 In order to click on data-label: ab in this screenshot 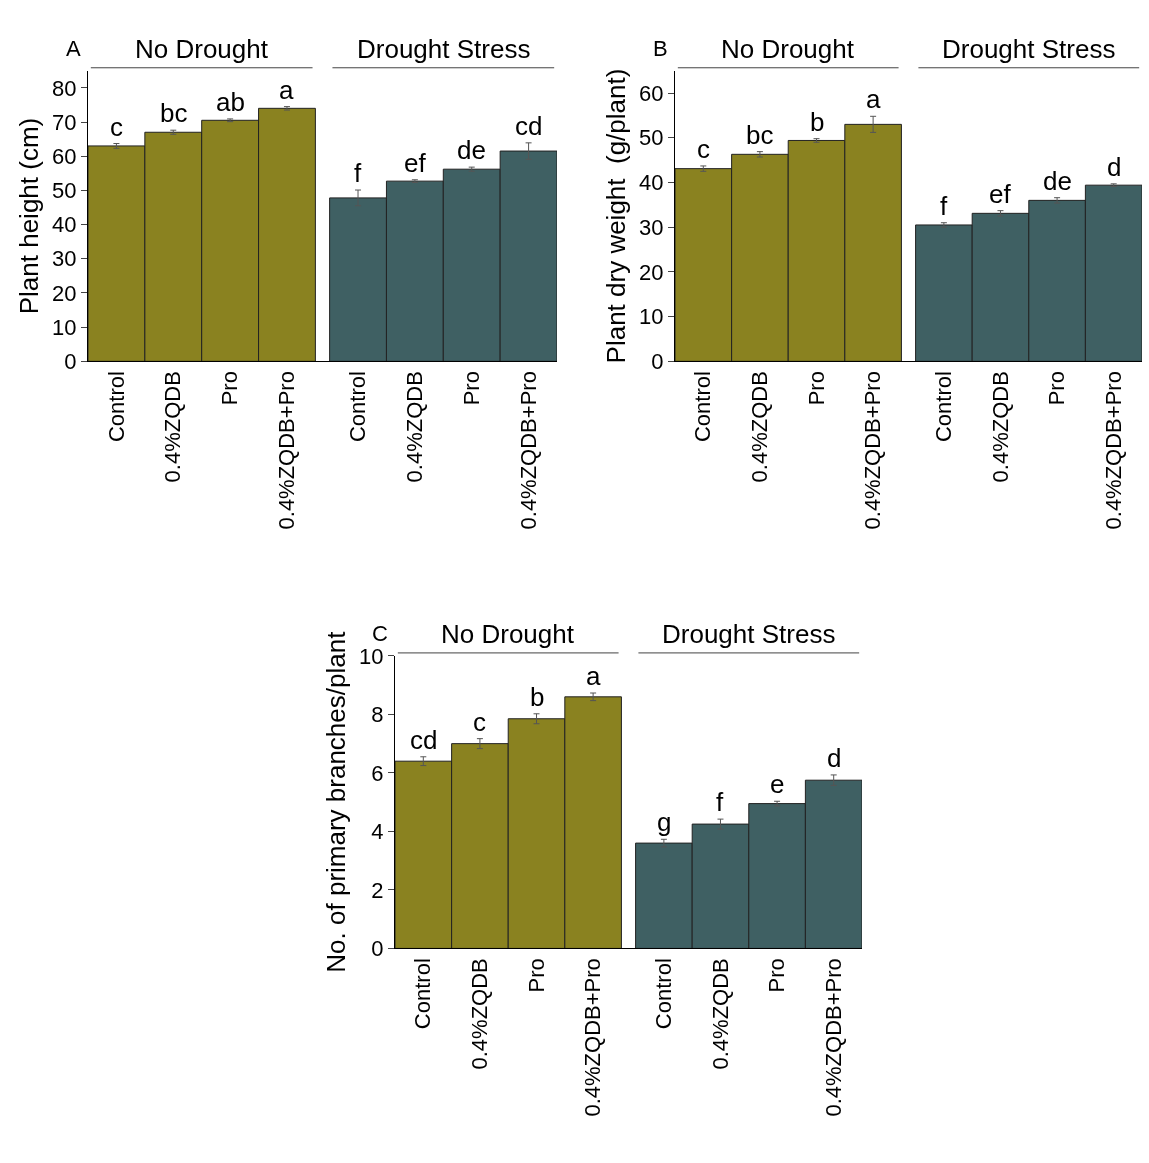, I will do `click(230, 102)`.